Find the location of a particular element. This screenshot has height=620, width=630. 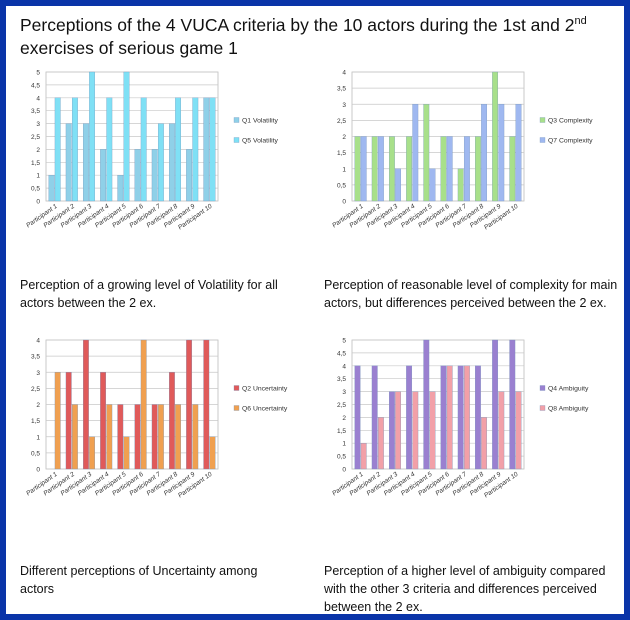

legend-label: Q7 Complexity is located at coordinates (570, 141).